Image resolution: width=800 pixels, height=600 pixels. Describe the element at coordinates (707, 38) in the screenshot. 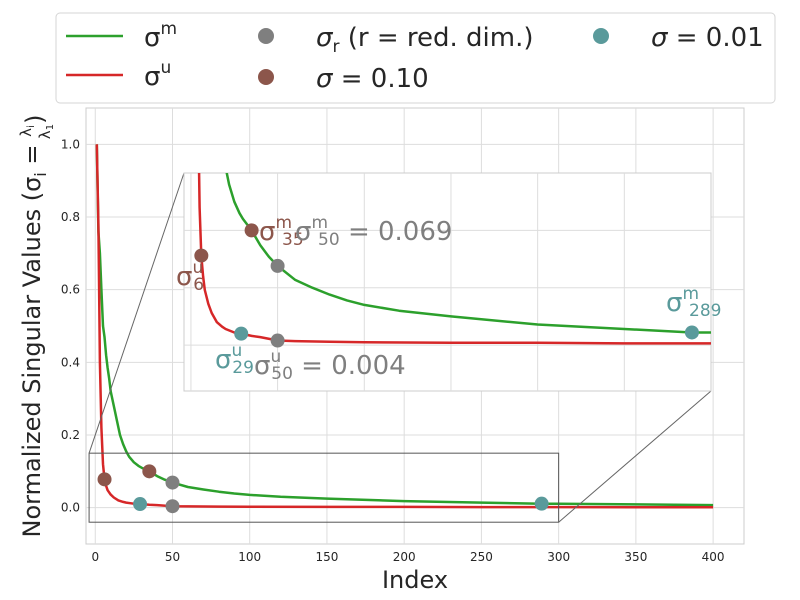

I see `legend-label: σ = 0.01` at that location.